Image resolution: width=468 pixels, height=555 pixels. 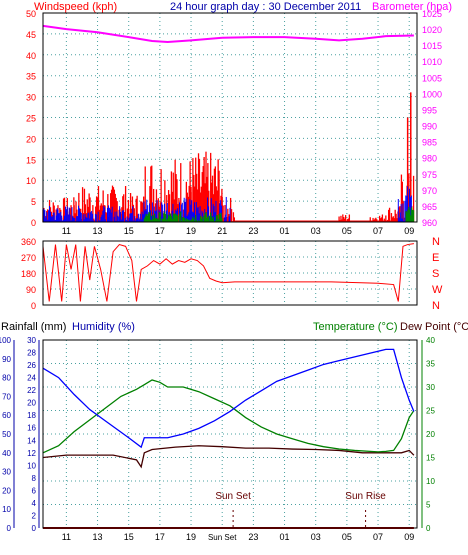 I want to click on humidity-line, so click(x=228, y=398).